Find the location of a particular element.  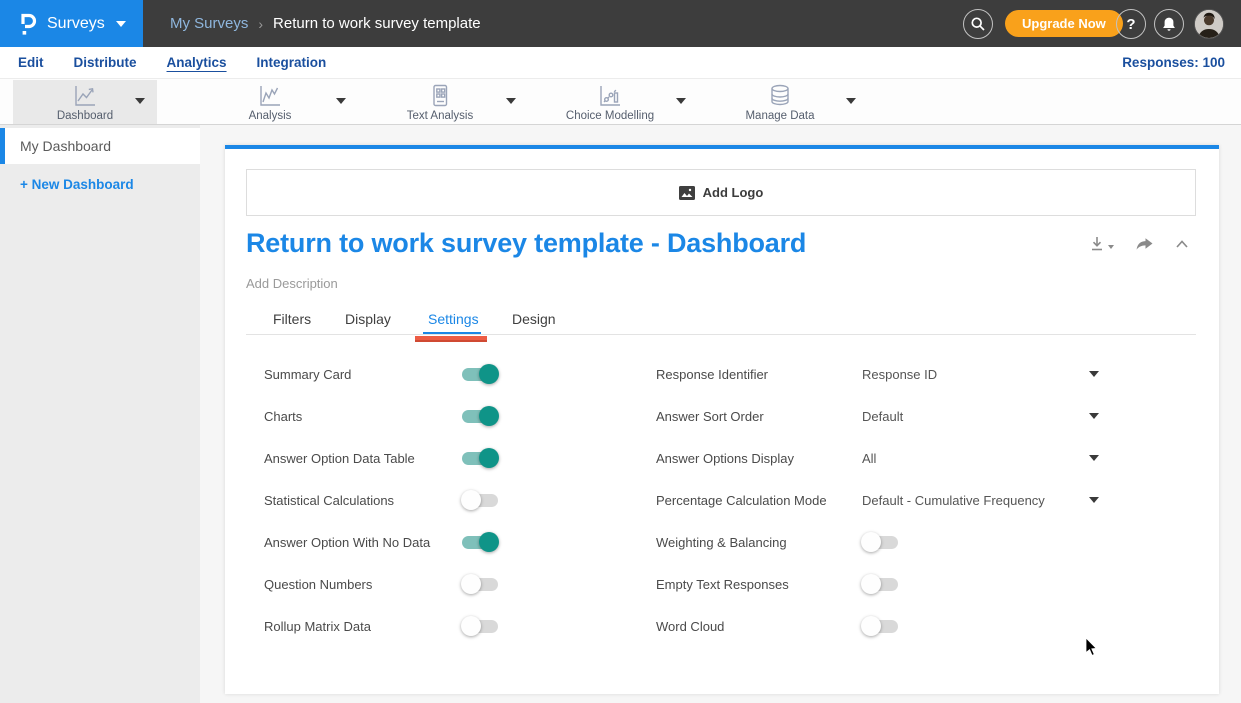

rollup-matrix-data-toggle is located at coordinates (479, 626).